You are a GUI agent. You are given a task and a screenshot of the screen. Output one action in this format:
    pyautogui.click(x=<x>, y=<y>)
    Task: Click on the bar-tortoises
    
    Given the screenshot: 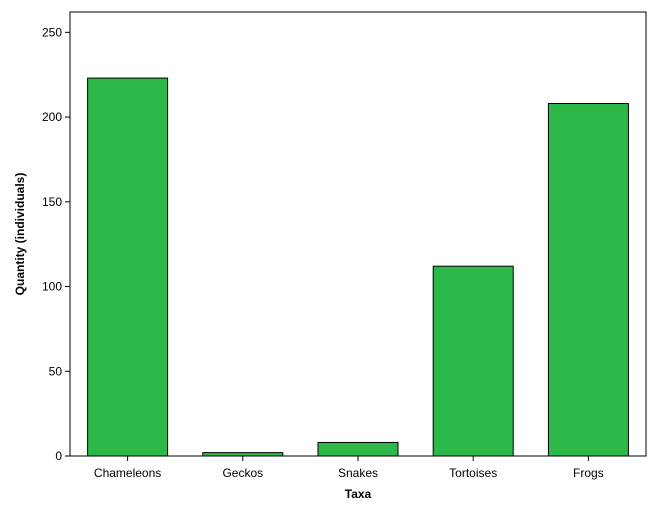 What is the action you would take?
    pyautogui.click(x=473, y=361)
    